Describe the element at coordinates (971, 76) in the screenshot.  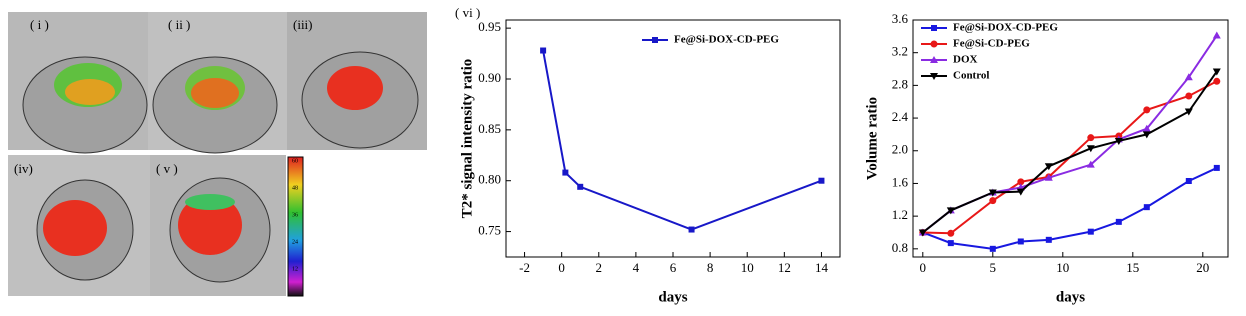
I see `legend-label: Control` at that location.